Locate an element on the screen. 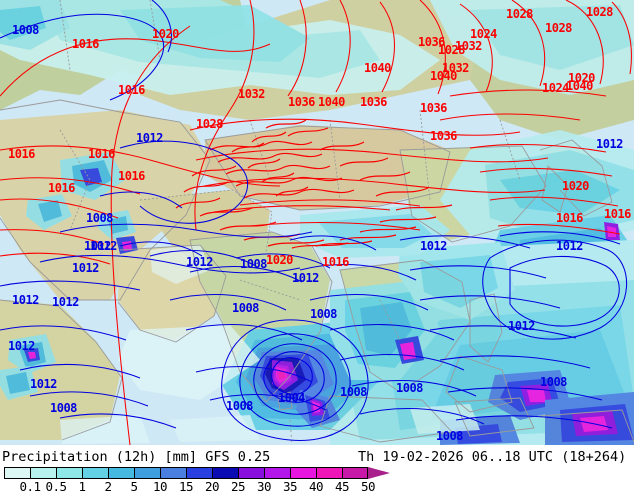  colorbar-tick: 25 is located at coordinates (238, 486).